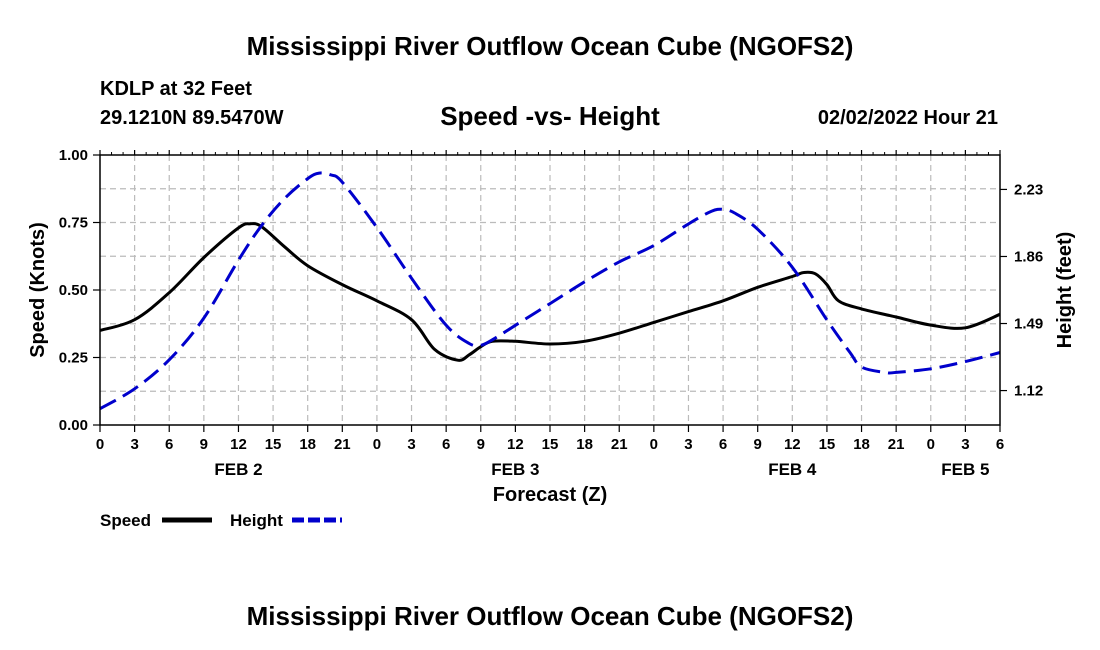 Image resolution: width=1100 pixels, height=650 pixels. I want to click on date-label: FEB 4, so click(792, 469).